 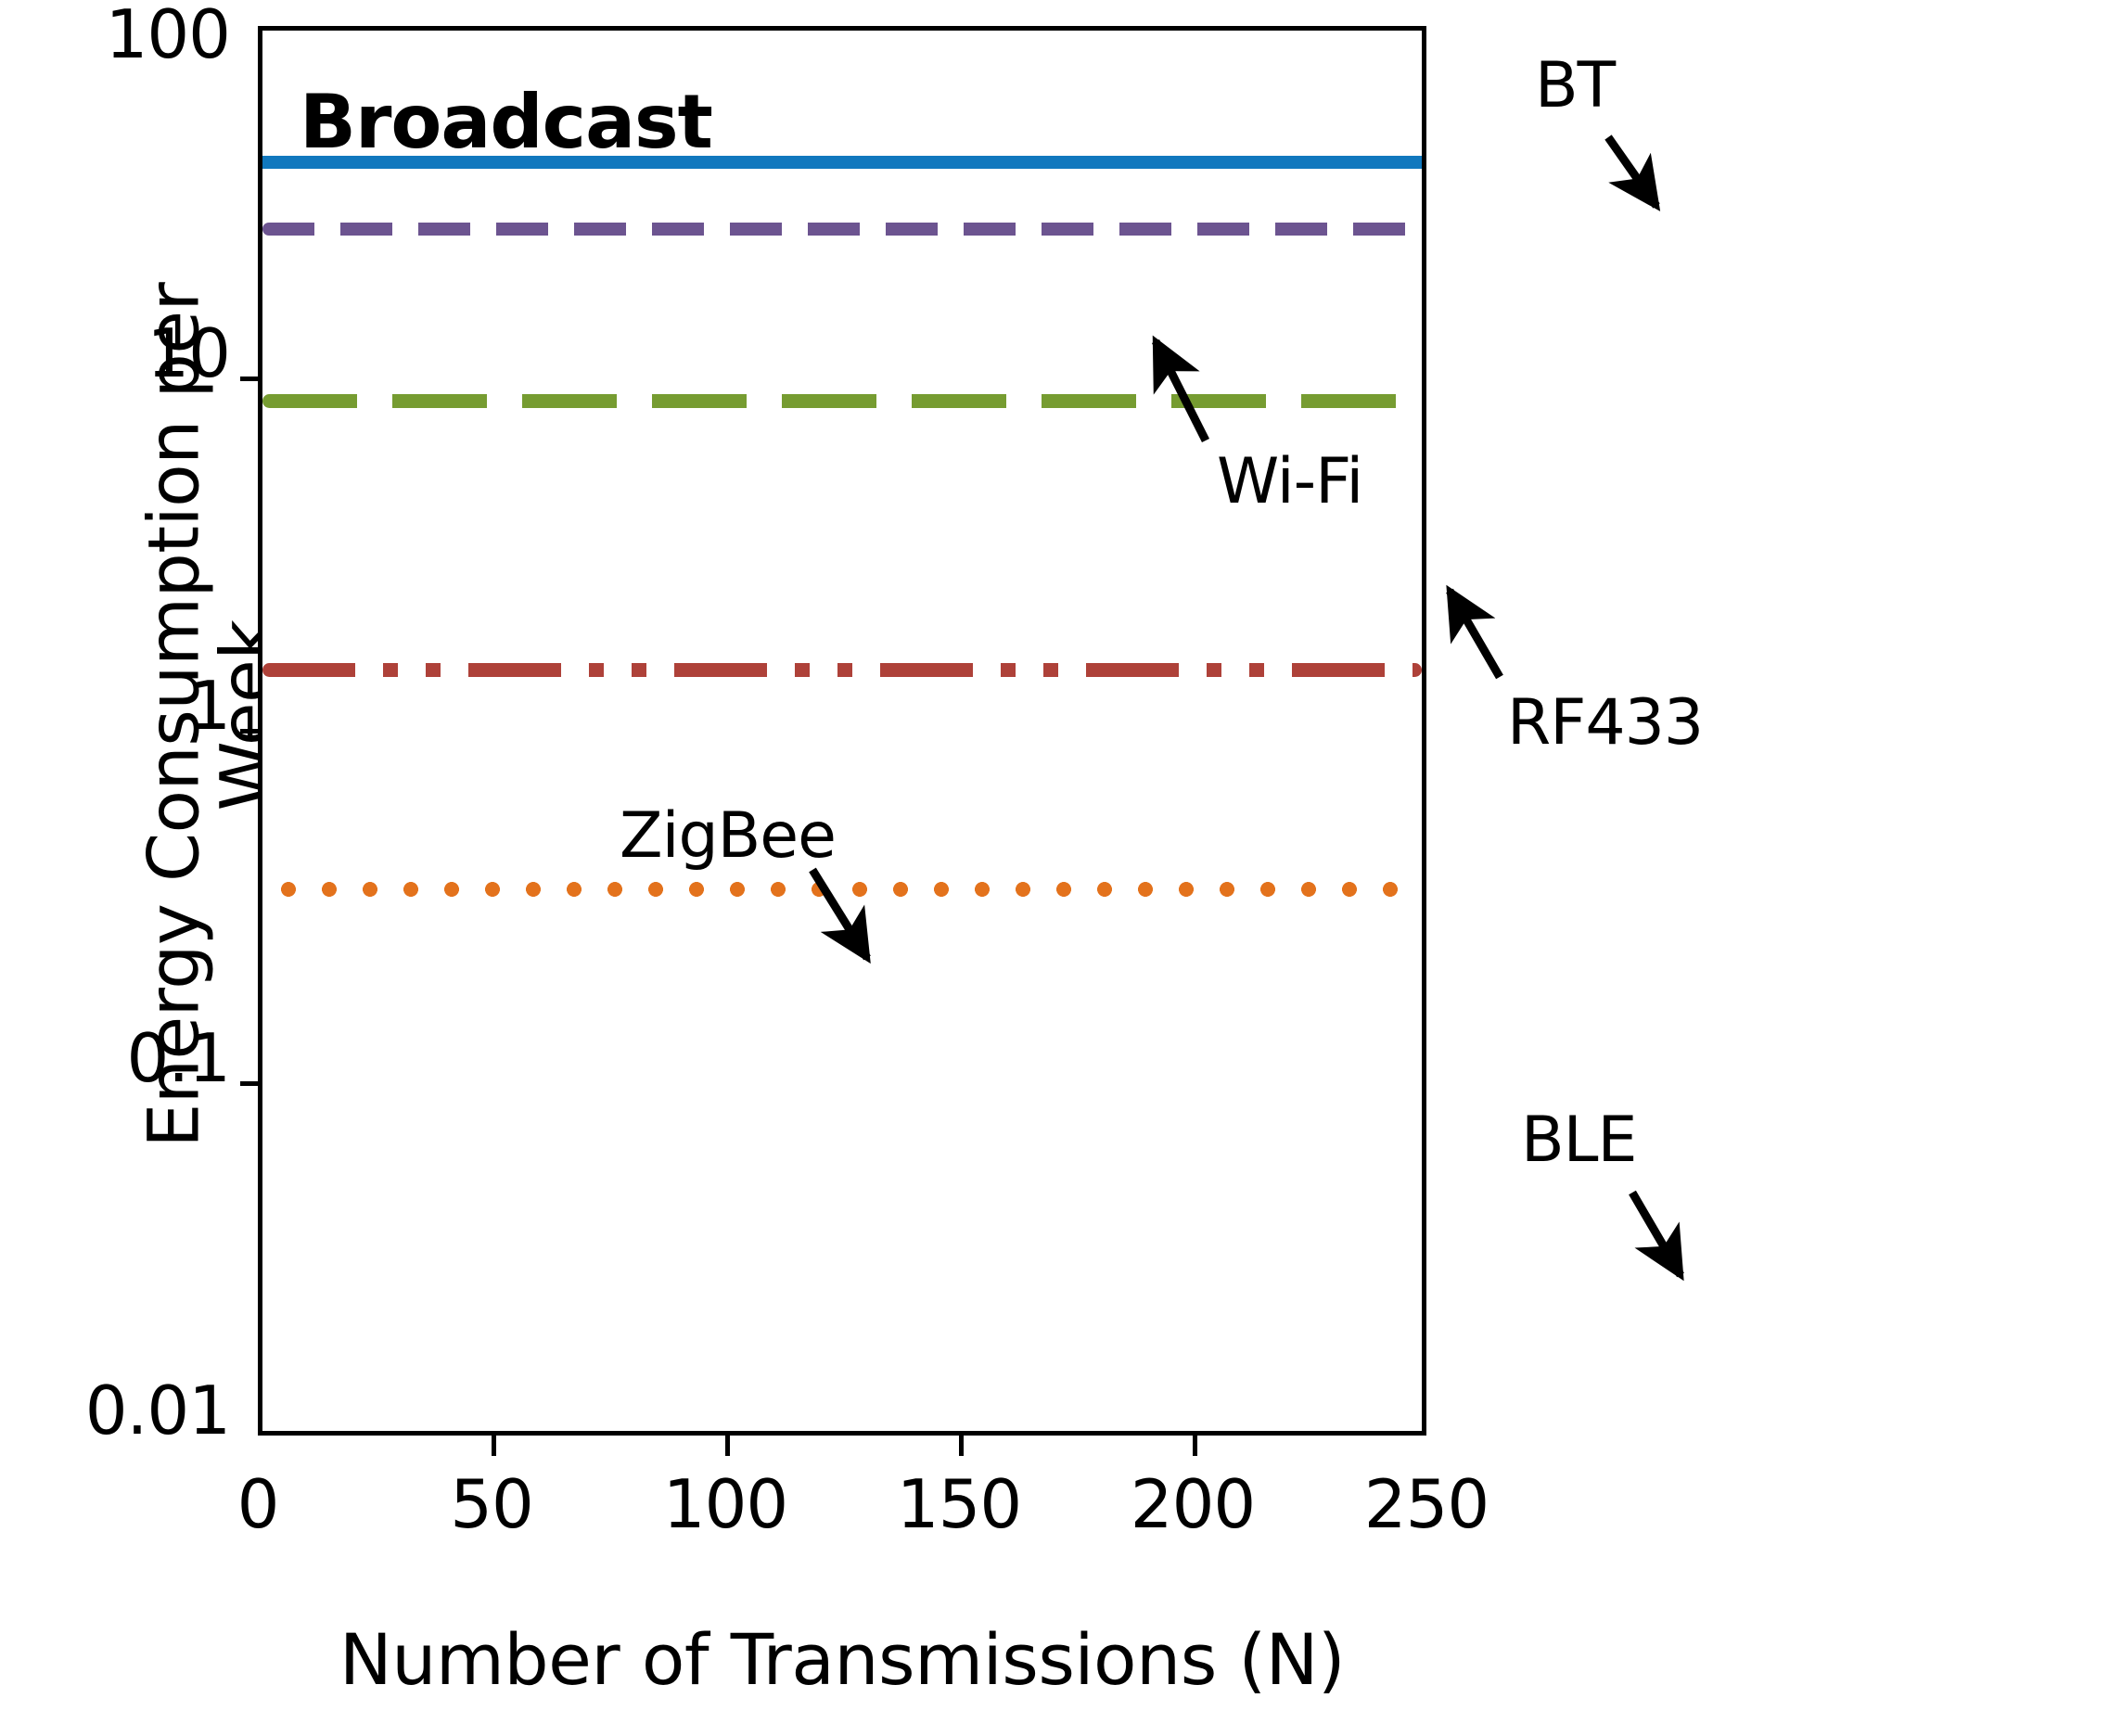 What do you see at coordinates (1193, 1504) in the screenshot?
I see `x-tick-label-200: 200` at bounding box center [1193, 1504].